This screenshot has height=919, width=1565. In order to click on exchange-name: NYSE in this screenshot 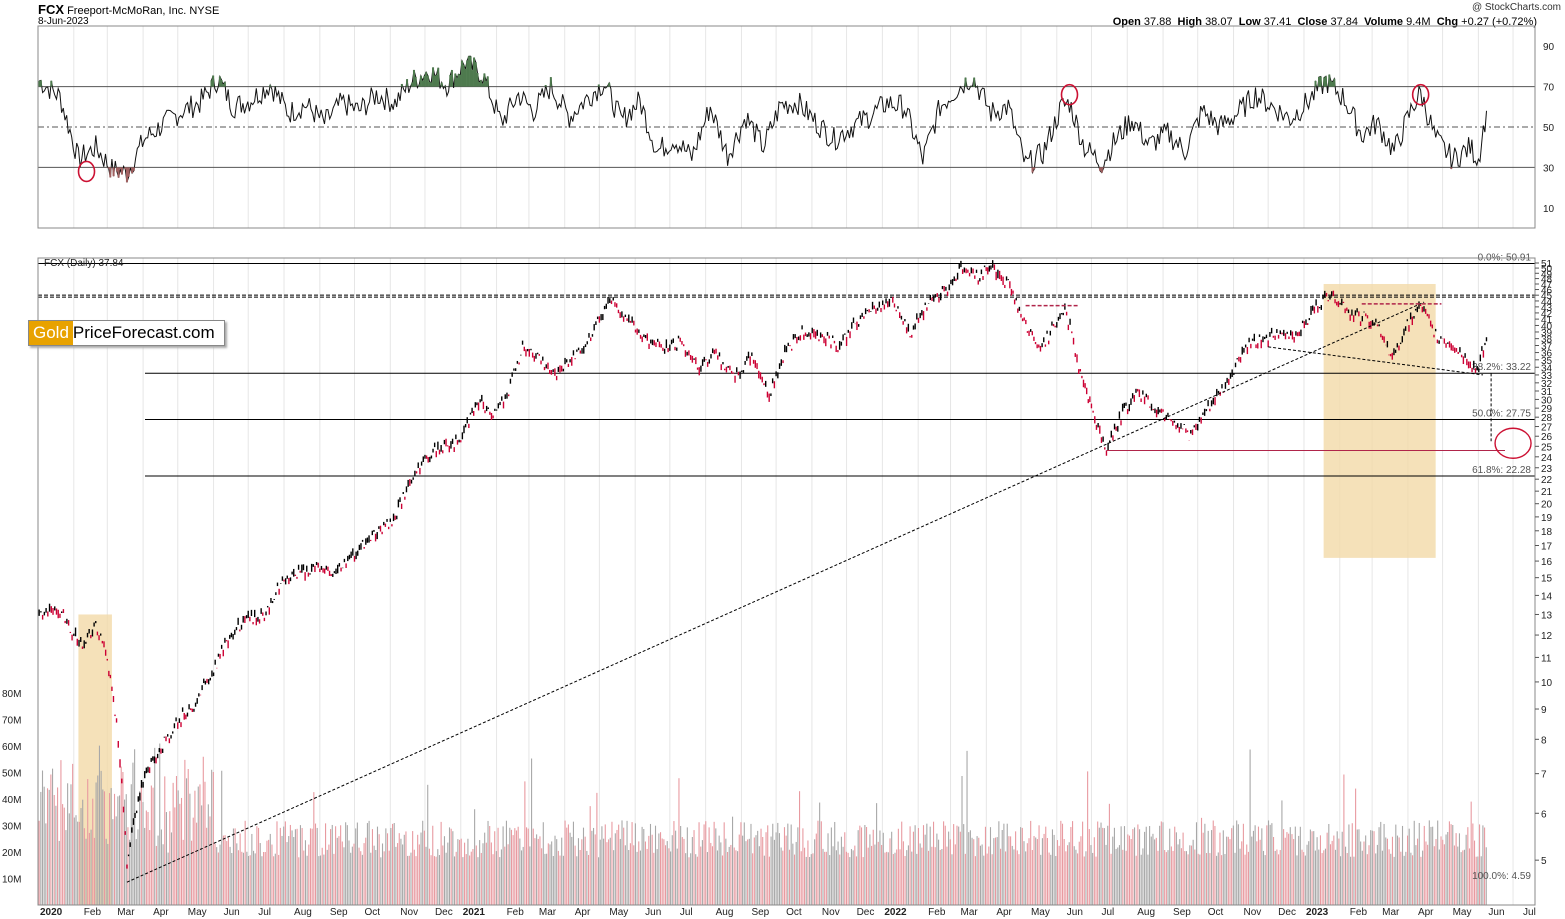, I will do `click(204, 11)`.